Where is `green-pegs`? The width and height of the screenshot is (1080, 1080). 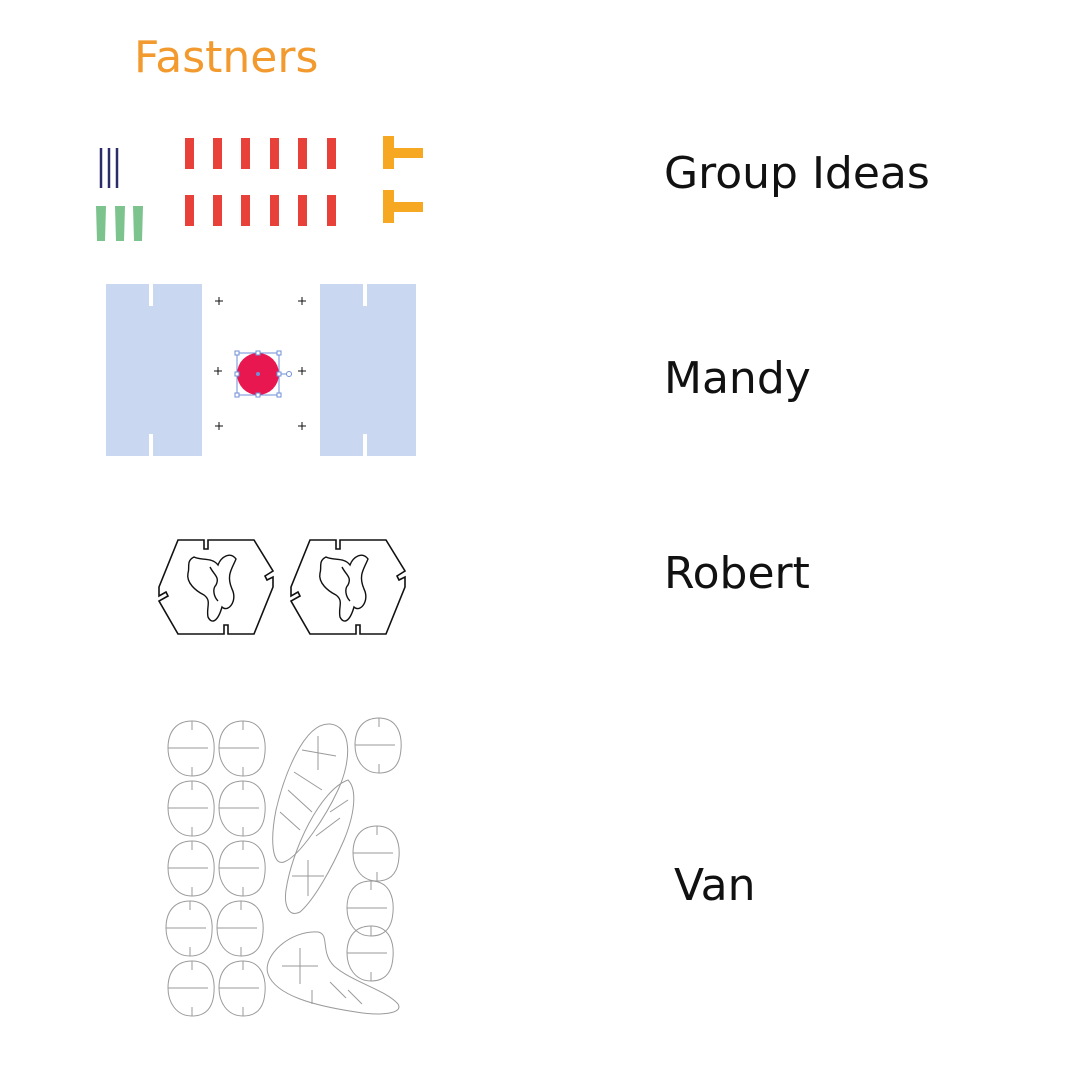
green-pegs is located at coordinates (119, 223).